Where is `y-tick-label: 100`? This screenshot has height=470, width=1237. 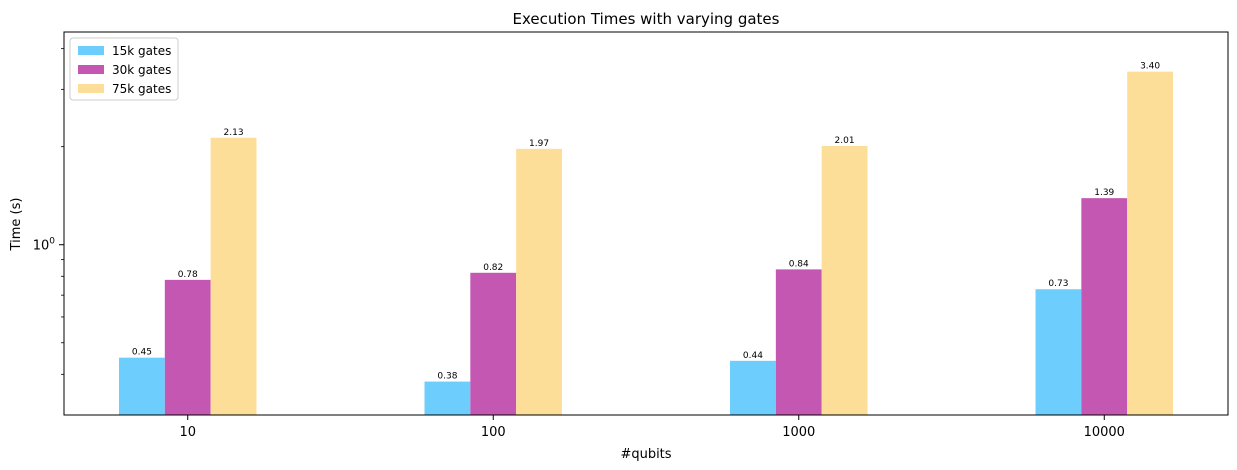
y-tick-label: 100 is located at coordinates (44, 245).